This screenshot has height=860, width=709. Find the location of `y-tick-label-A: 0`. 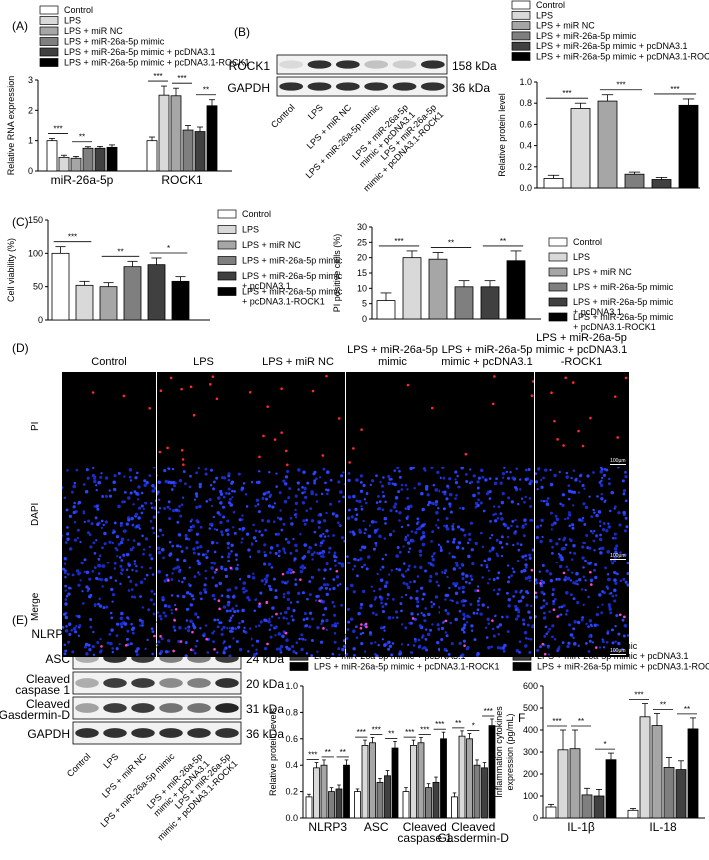

y-tick-label-A: 0 is located at coordinates (30, 171).